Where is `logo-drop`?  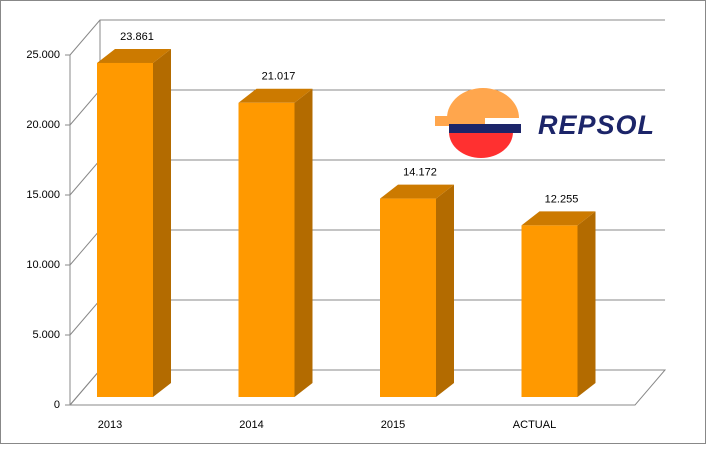
logo-drop is located at coordinates (481, 145).